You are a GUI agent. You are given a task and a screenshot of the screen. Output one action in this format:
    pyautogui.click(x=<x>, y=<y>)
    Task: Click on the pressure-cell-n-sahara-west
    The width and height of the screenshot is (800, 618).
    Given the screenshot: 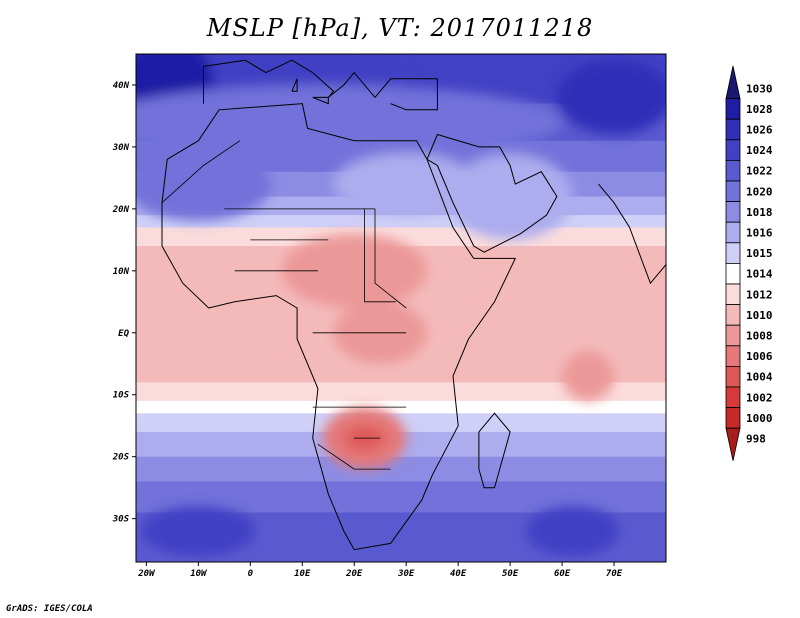 What is the action you would take?
    pyautogui.click(x=204, y=184)
    